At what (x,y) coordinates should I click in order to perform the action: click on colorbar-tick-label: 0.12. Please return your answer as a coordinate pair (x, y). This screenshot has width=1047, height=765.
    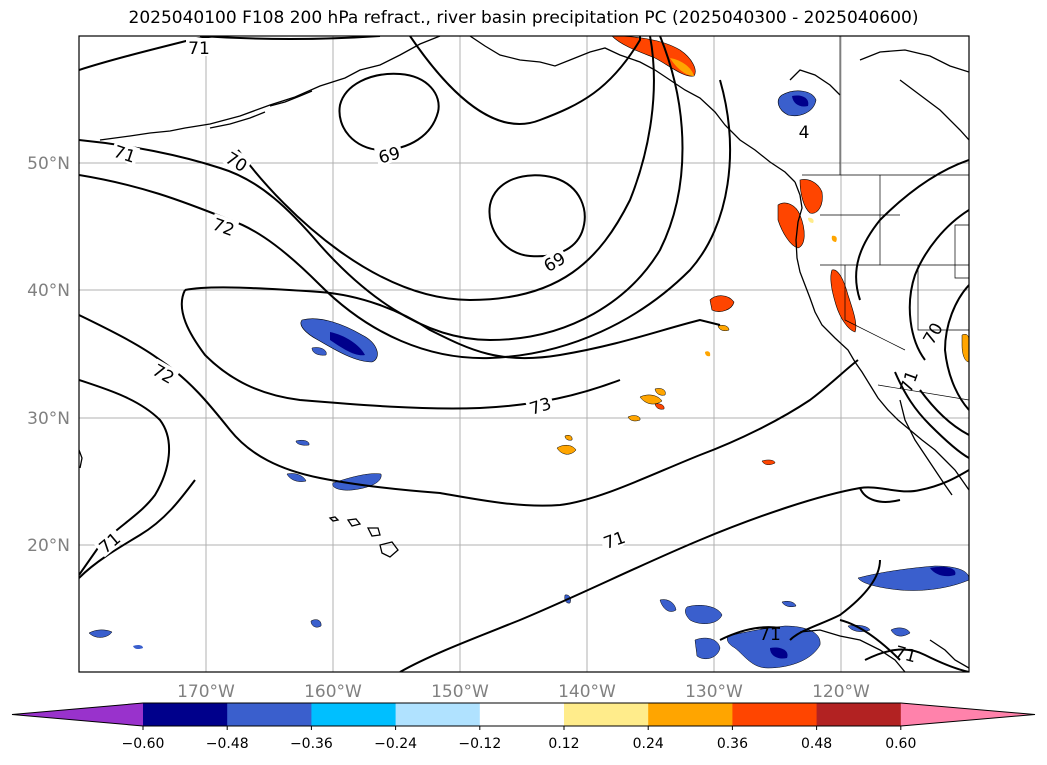
    Looking at the image, I should click on (563, 744).